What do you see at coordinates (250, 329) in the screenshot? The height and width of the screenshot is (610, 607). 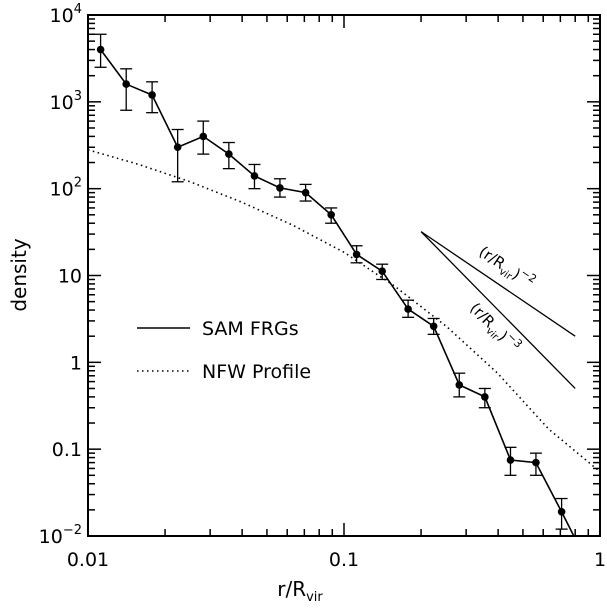 I see `legend-label-sam-frgs: SAM FRGs` at bounding box center [250, 329].